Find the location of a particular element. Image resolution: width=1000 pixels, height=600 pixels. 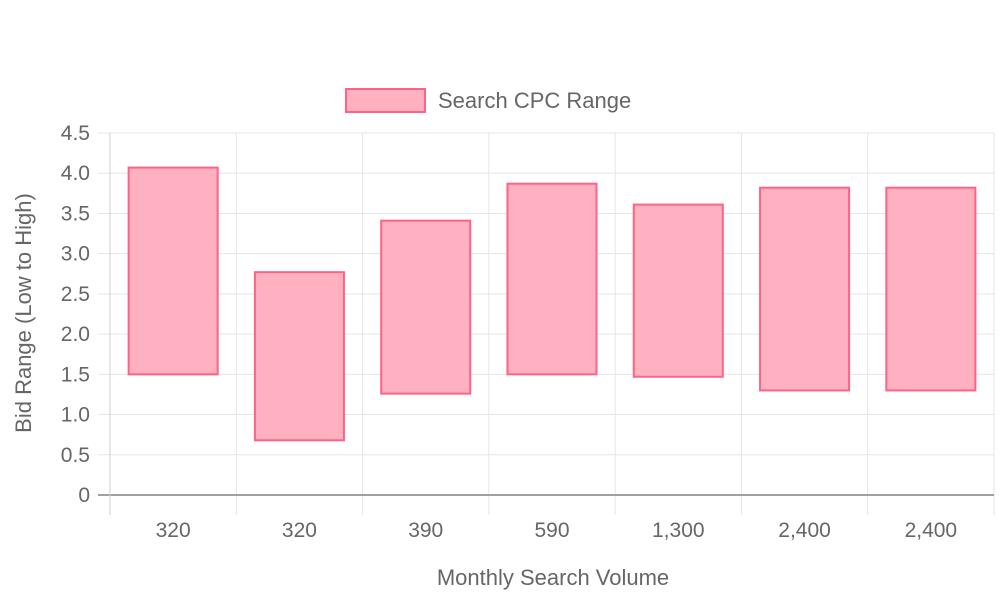

y-tick-label: 3.0 is located at coordinates (75, 254).